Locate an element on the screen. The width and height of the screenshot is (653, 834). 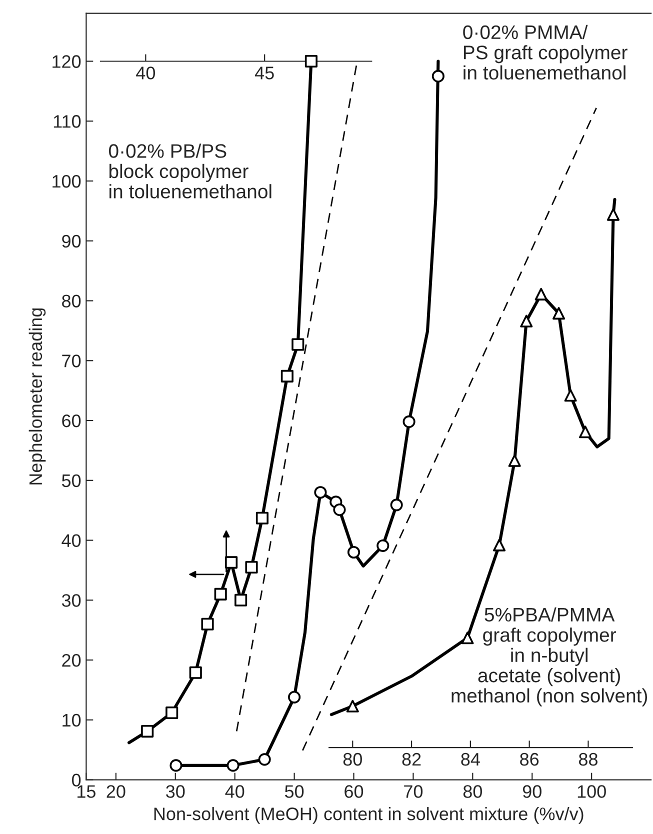
x-axis-title: Non-solvent (MeOH) content in solvent mixture (%v/v) is located at coordinates (369, 815).